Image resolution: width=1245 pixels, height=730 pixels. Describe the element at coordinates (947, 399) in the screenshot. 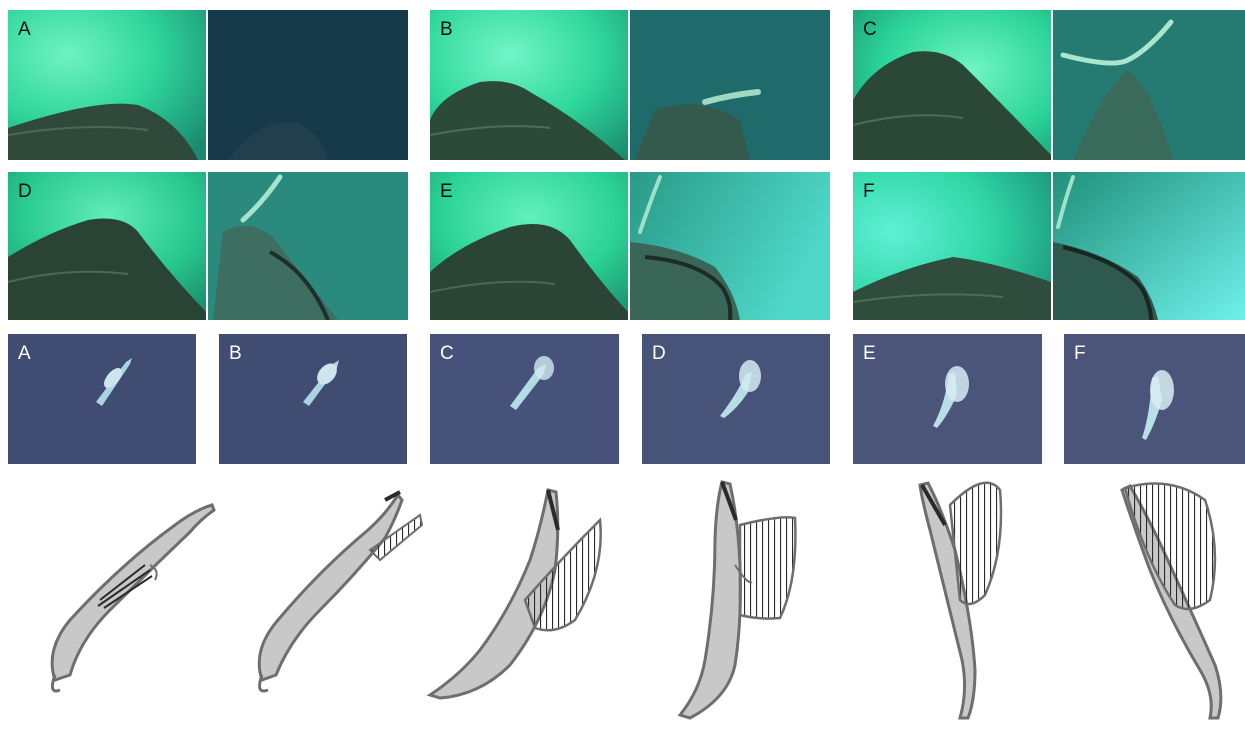

I see `drone-panel-e: E` at that location.